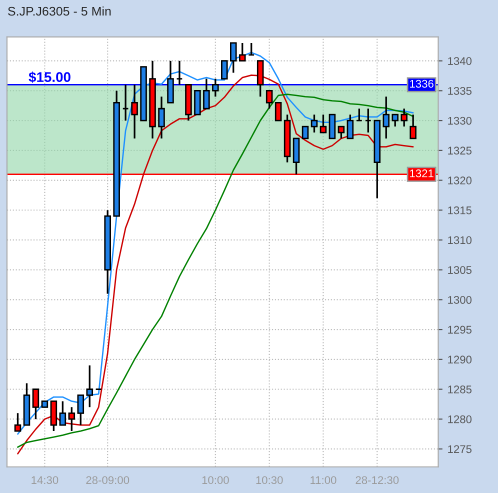 The width and height of the screenshot is (498, 493). I want to click on annotation: $15.00, so click(49, 77).